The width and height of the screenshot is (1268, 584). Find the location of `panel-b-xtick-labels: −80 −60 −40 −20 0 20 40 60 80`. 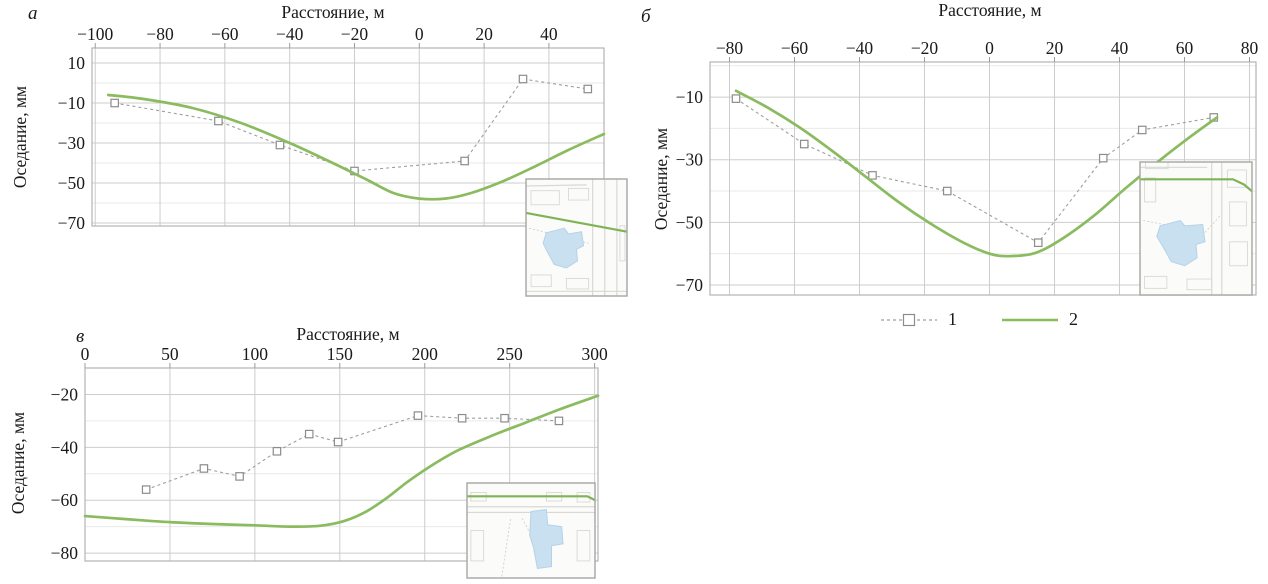

panel-b-xtick-labels: −80 −60 −40 −20 0 20 40 60 80 is located at coordinates (987, 50).